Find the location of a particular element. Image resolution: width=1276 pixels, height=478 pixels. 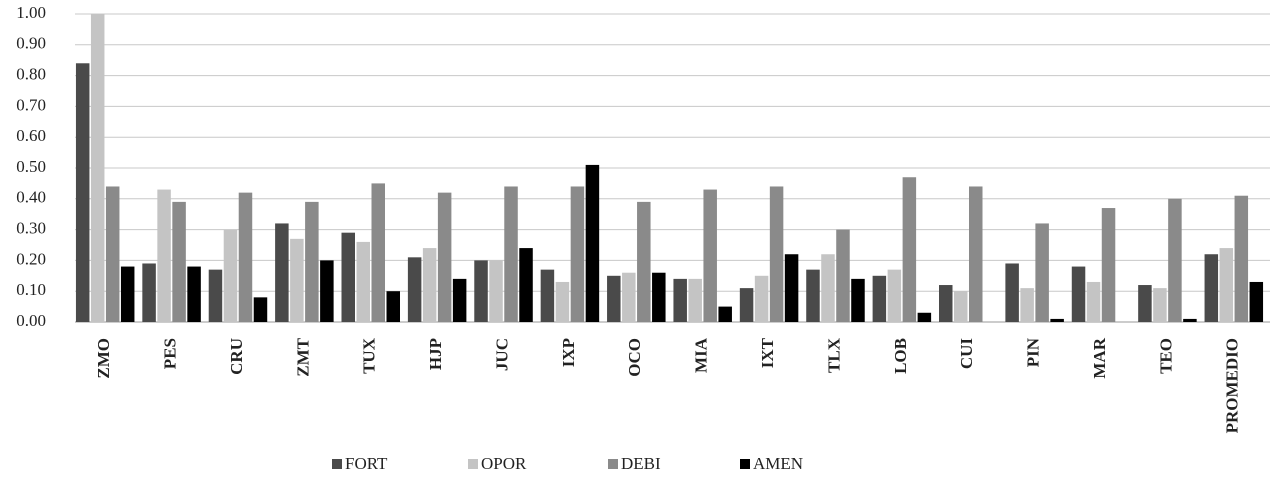

y-tick-label: 0.80 is located at coordinates (31, 74).